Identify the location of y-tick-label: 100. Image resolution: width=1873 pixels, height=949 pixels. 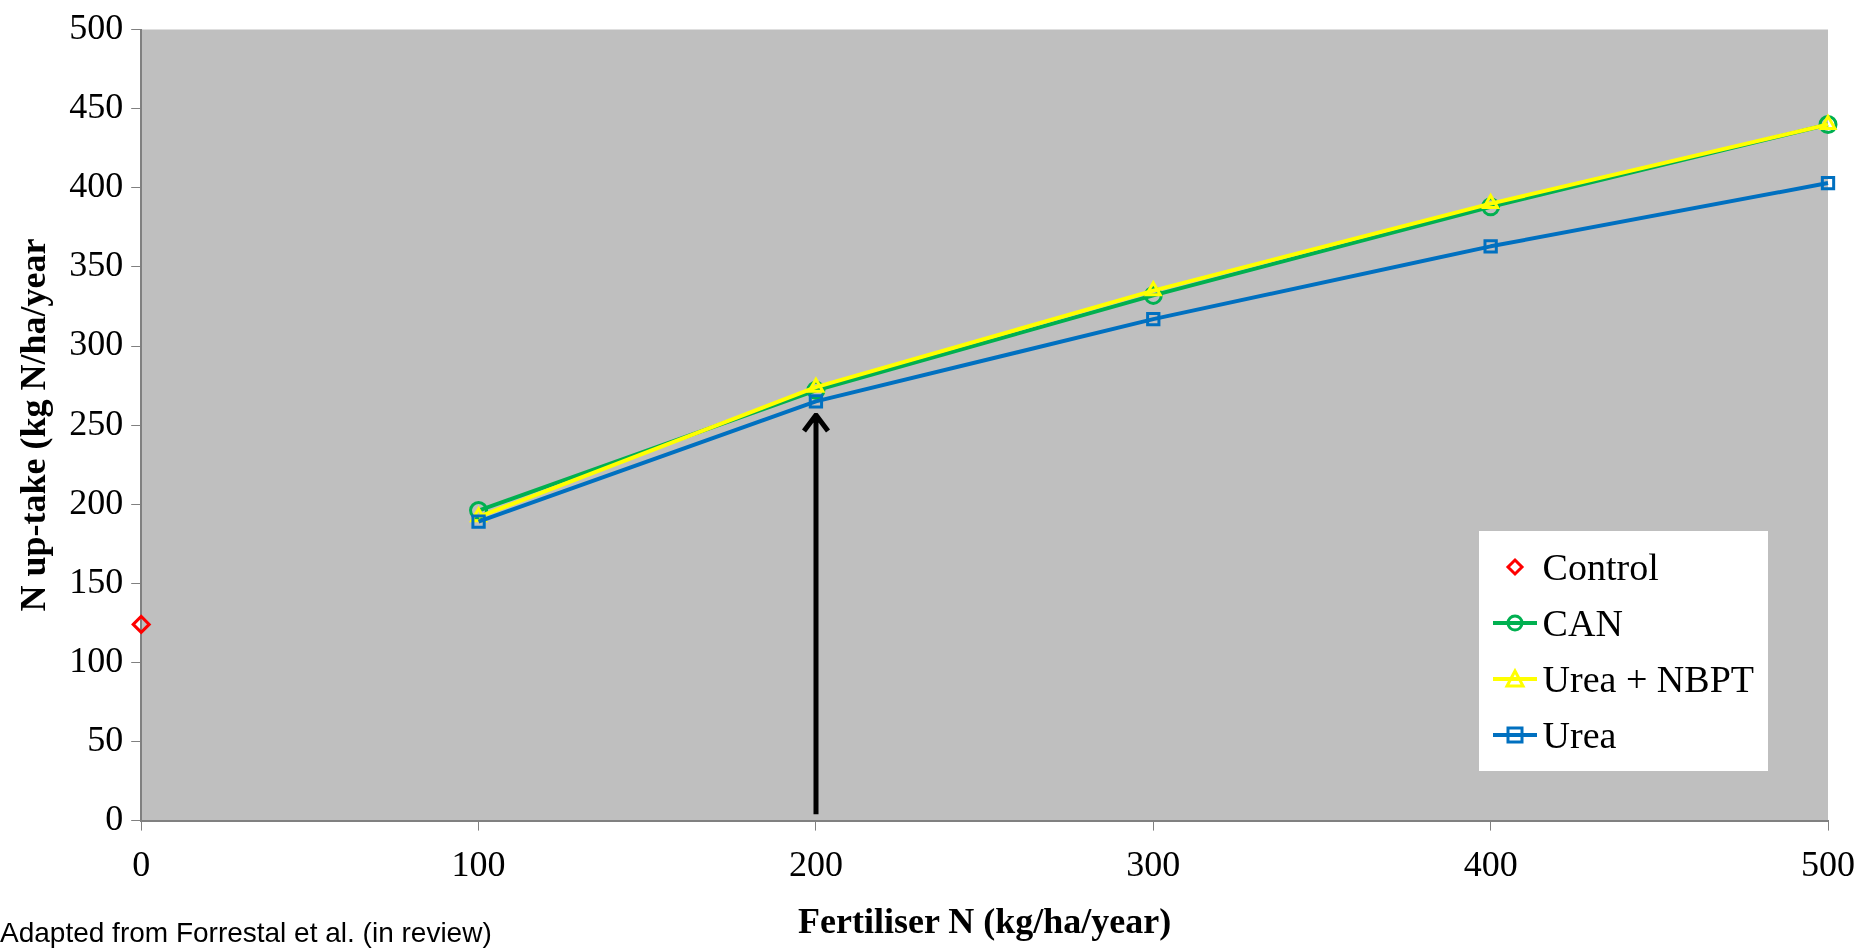
(96, 659).